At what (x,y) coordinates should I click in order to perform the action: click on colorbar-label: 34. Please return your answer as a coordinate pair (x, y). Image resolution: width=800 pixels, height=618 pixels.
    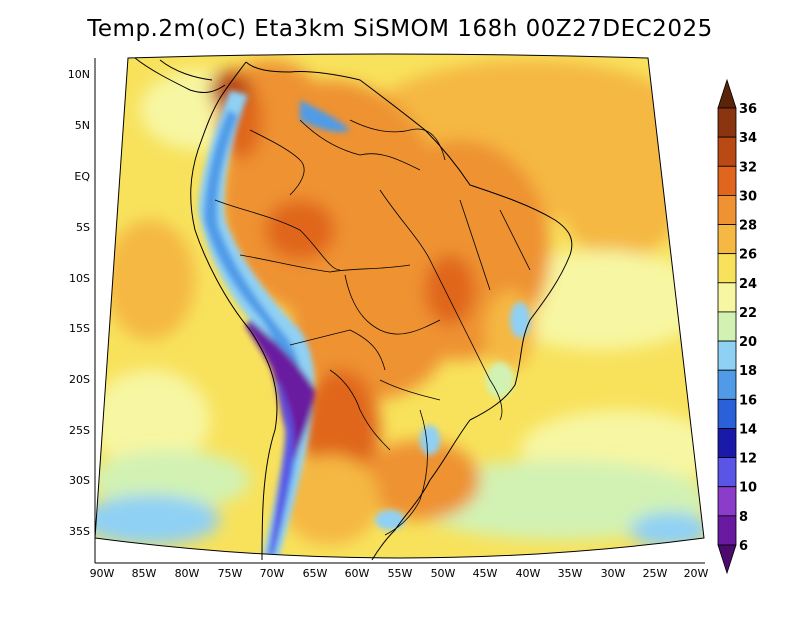
    Looking at the image, I should click on (748, 138).